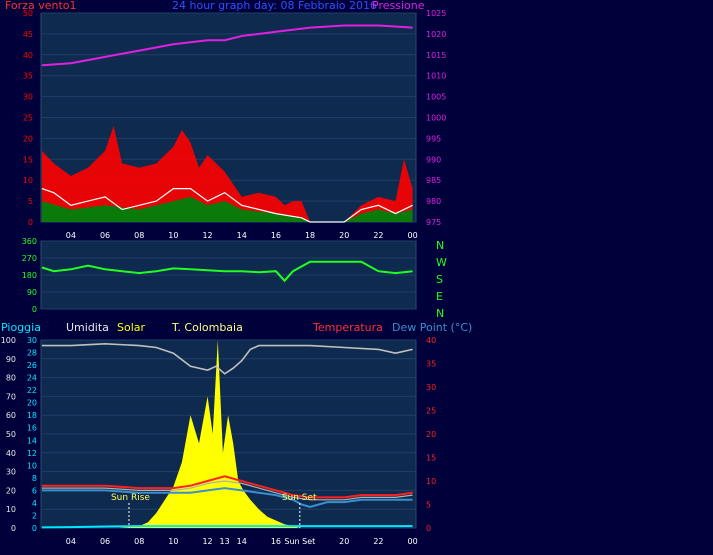 This screenshot has width=713, height=555. I want to click on humidity-tick-1: 2, so click(34, 515).